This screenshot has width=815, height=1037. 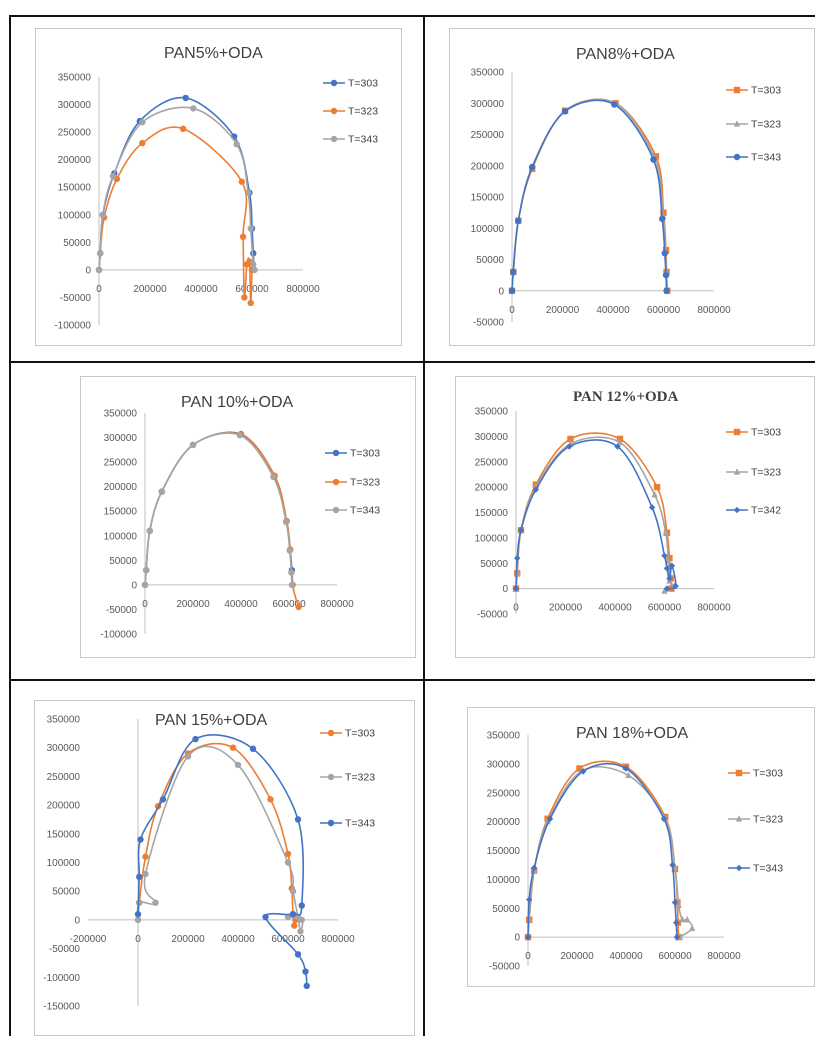 I want to click on y-tick-label: 150000, so click(x=488, y=198).